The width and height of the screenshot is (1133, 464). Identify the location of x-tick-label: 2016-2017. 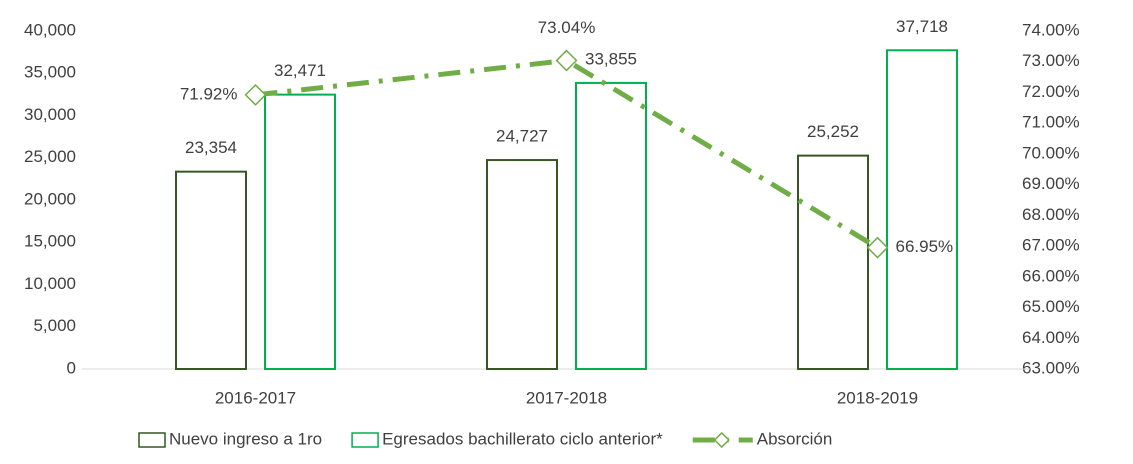
(255, 397).